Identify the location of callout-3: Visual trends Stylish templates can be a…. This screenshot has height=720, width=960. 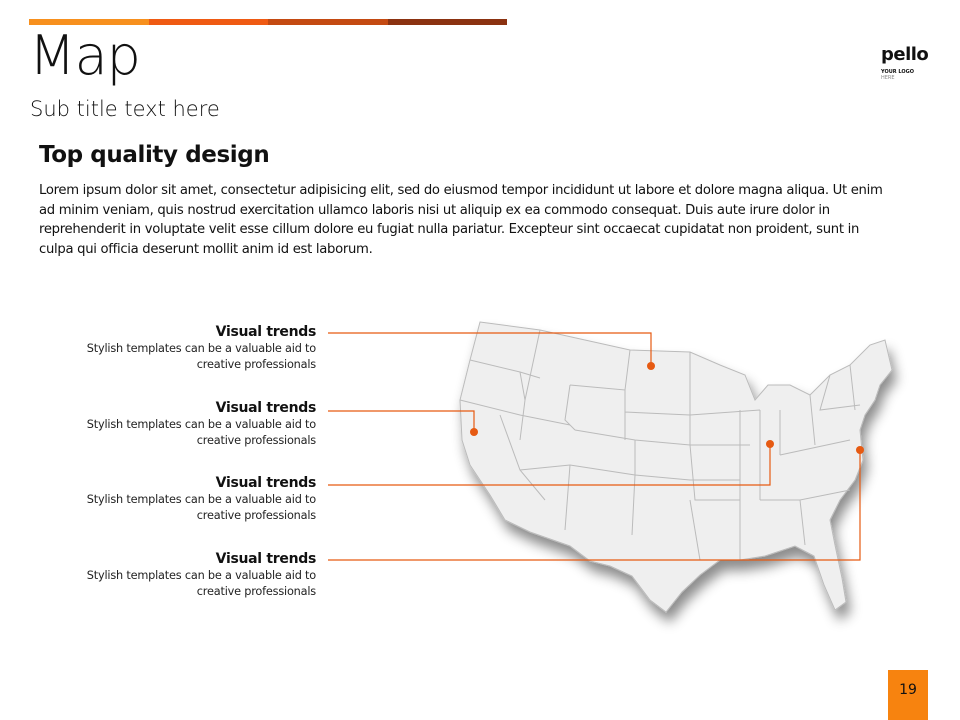
(196, 499).